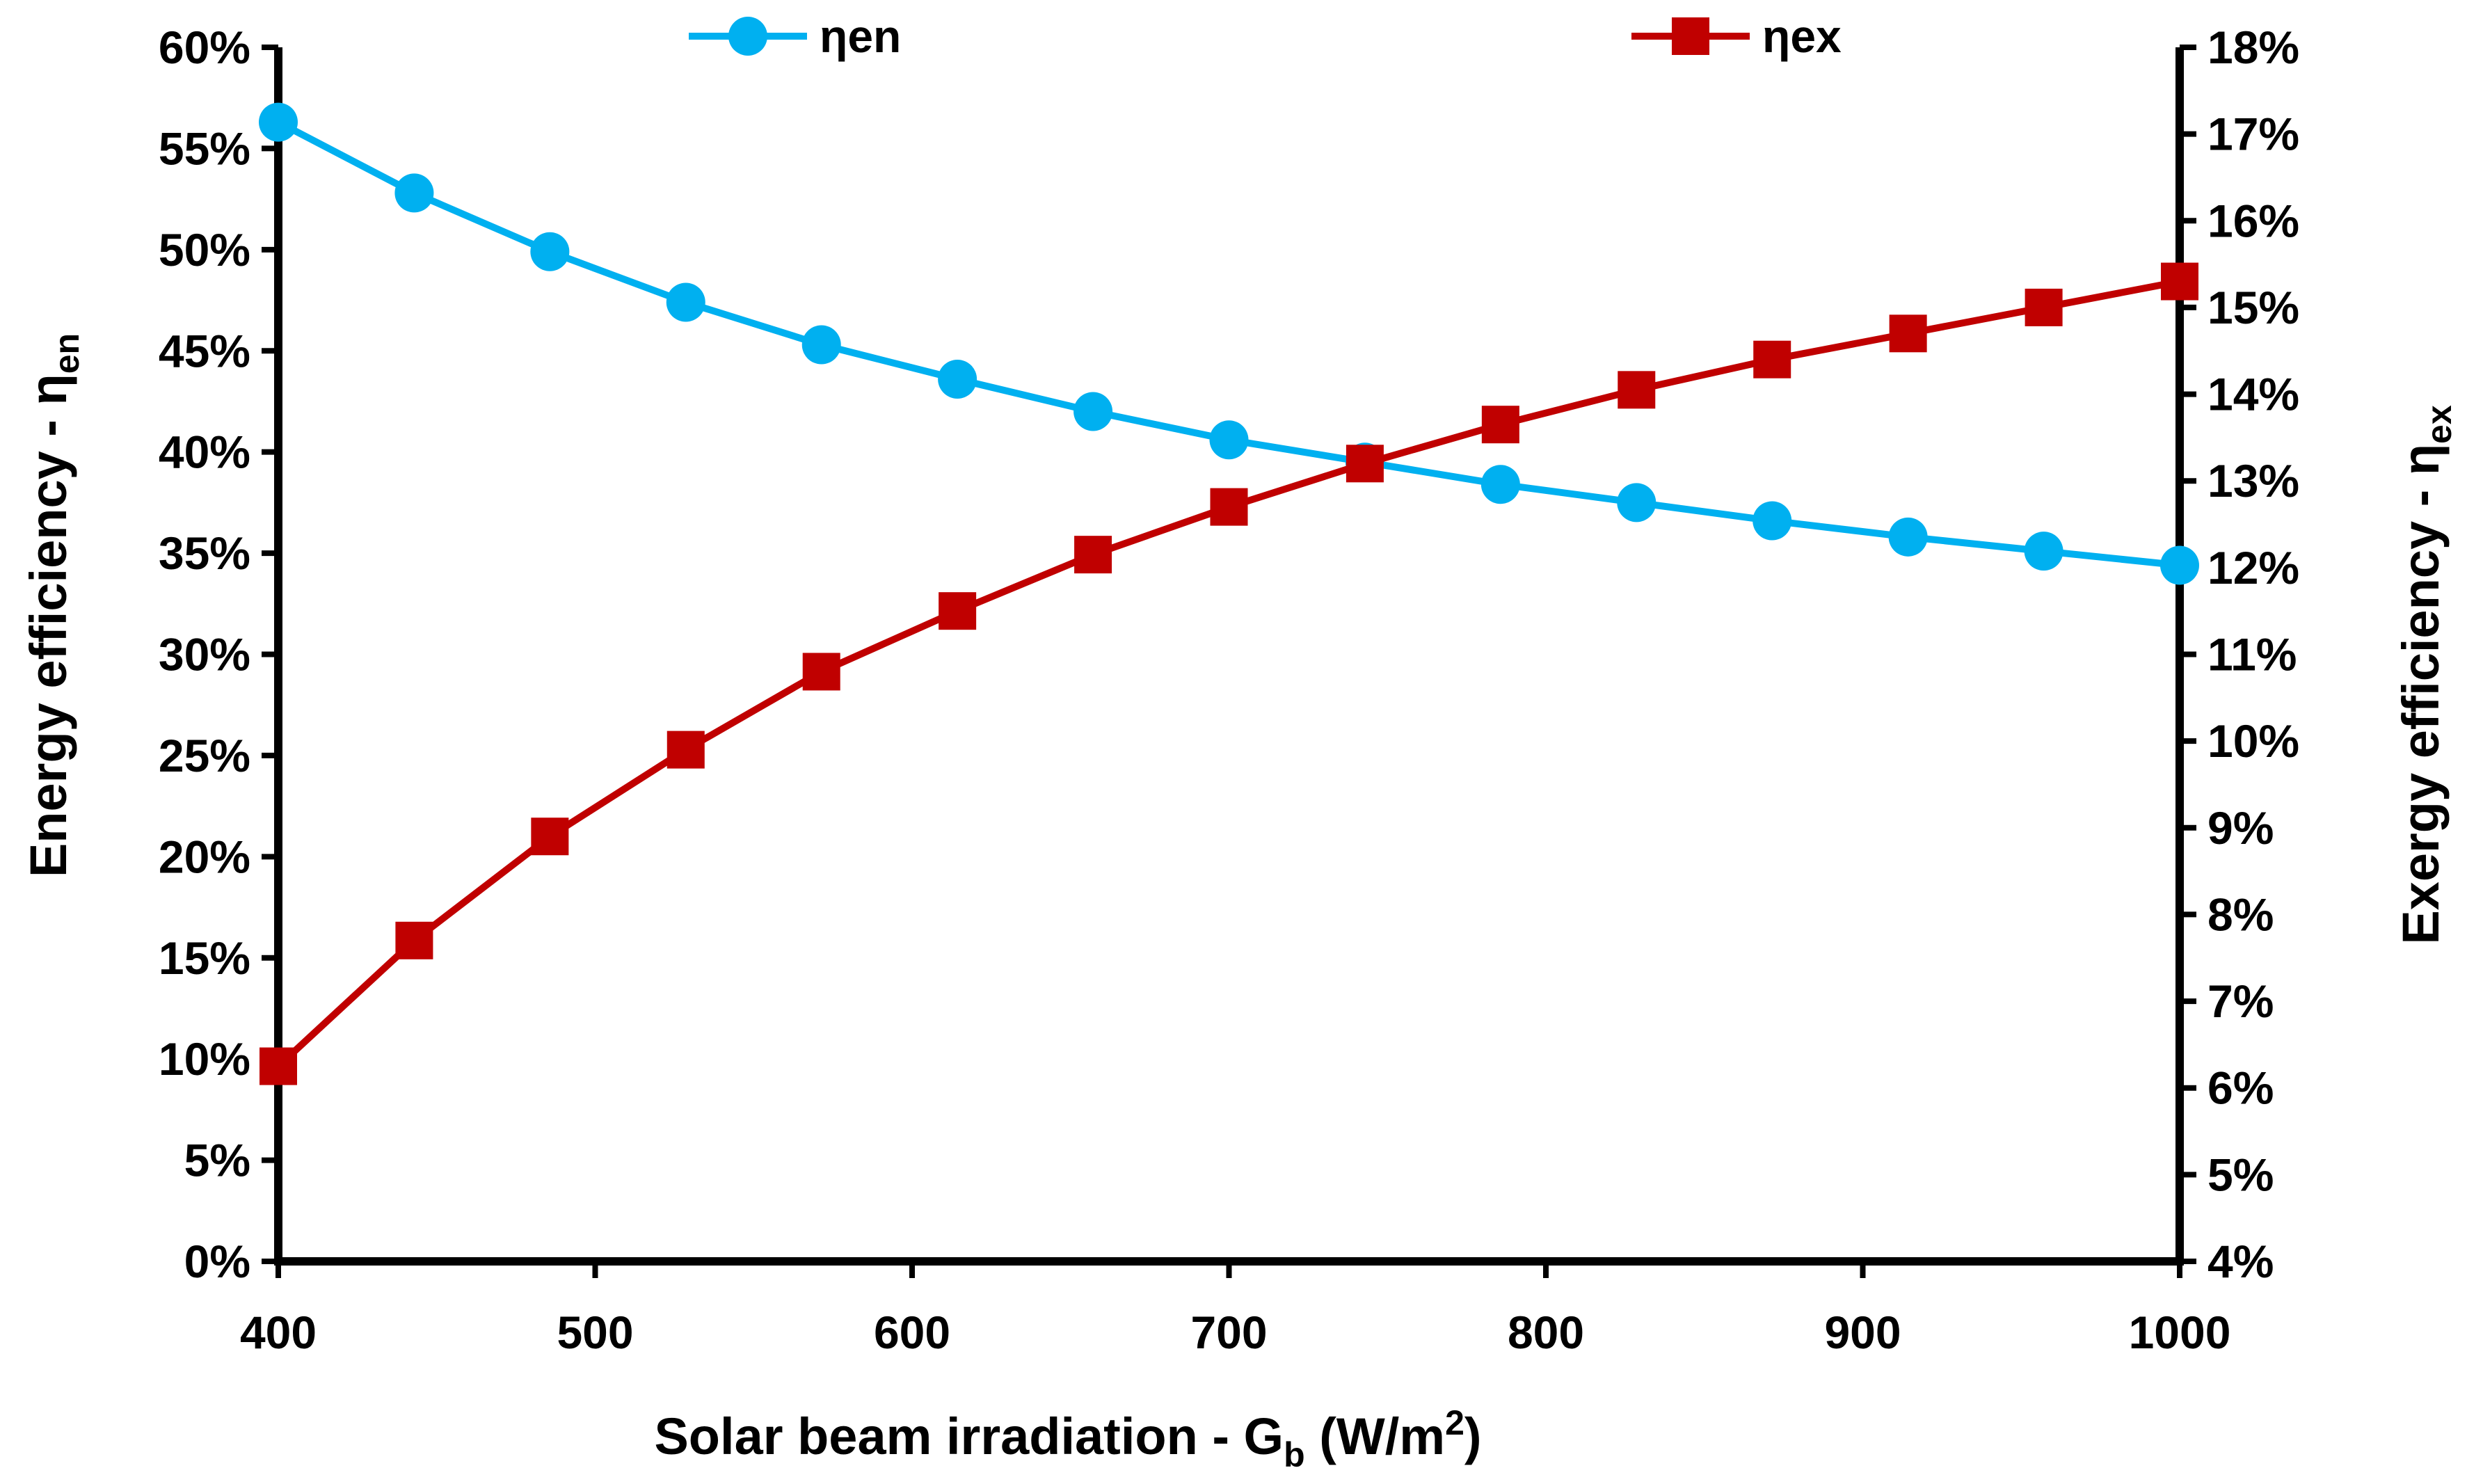 The width and height of the screenshot is (2467, 1484). Describe the element at coordinates (2240, 1088) in the screenshot. I see `y-right-tick-label: 6%` at that location.